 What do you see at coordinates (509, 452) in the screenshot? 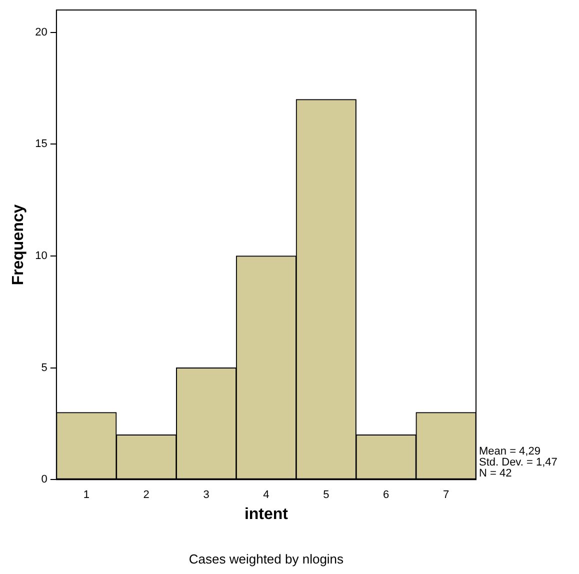
I see `text: Mean = 4,29` at bounding box center [509, 452].